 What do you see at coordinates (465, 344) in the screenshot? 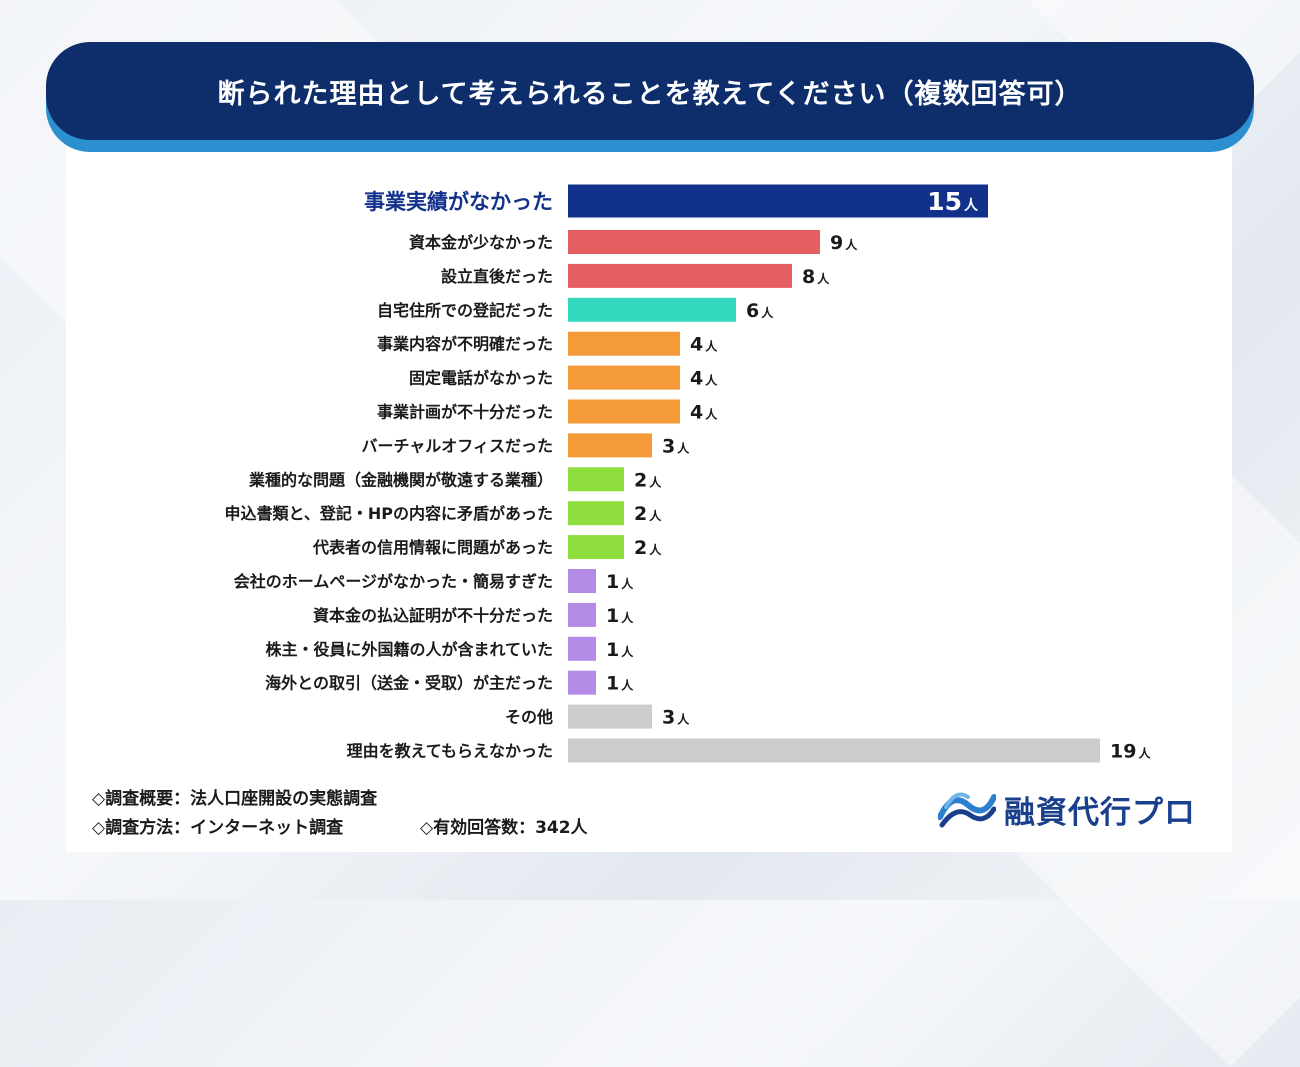
I see `category-label: 事業内容が不明確だった` at bounding box center [465, 344].